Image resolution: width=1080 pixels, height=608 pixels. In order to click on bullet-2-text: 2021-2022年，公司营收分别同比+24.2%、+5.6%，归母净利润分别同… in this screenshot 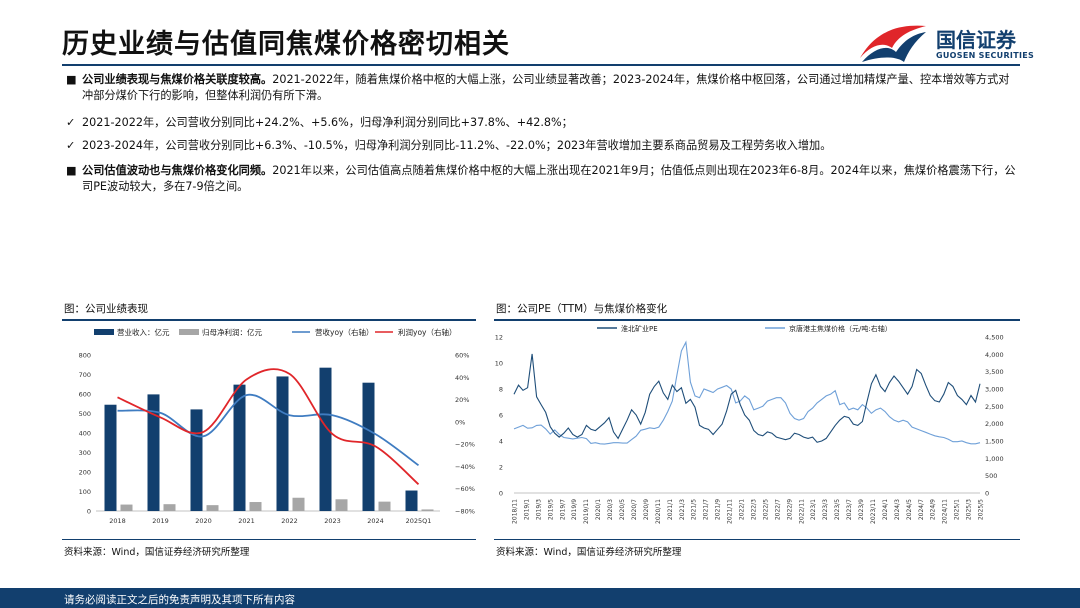, I will do `click(327, 122)`.